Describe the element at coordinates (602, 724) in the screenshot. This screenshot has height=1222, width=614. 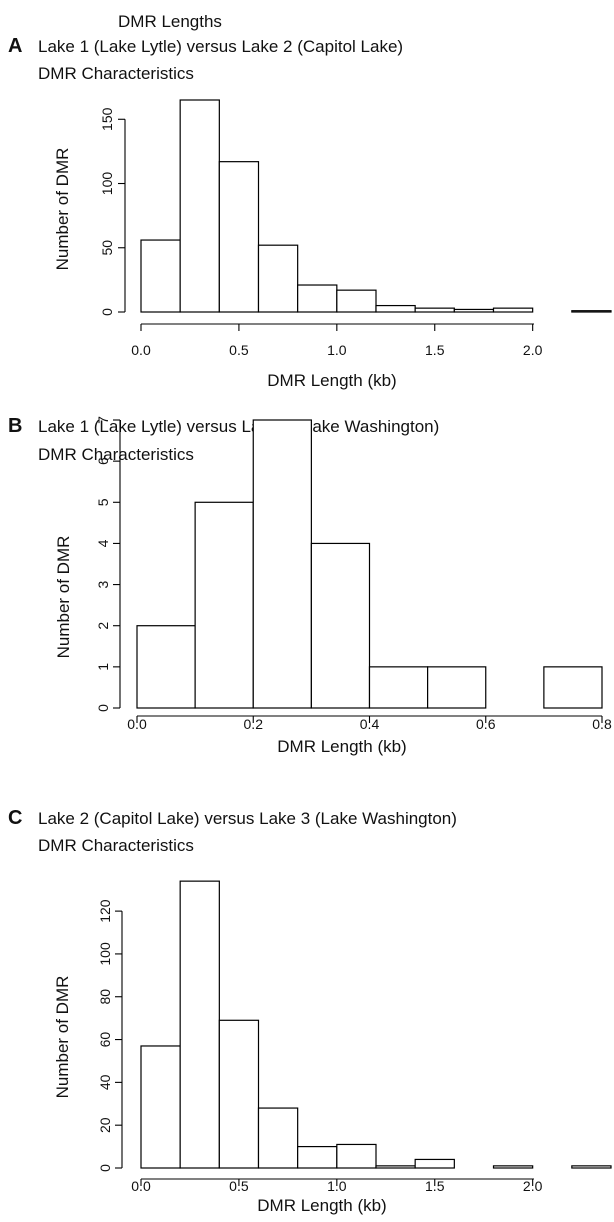
I see `x-tick-label: 0.8` at that location.